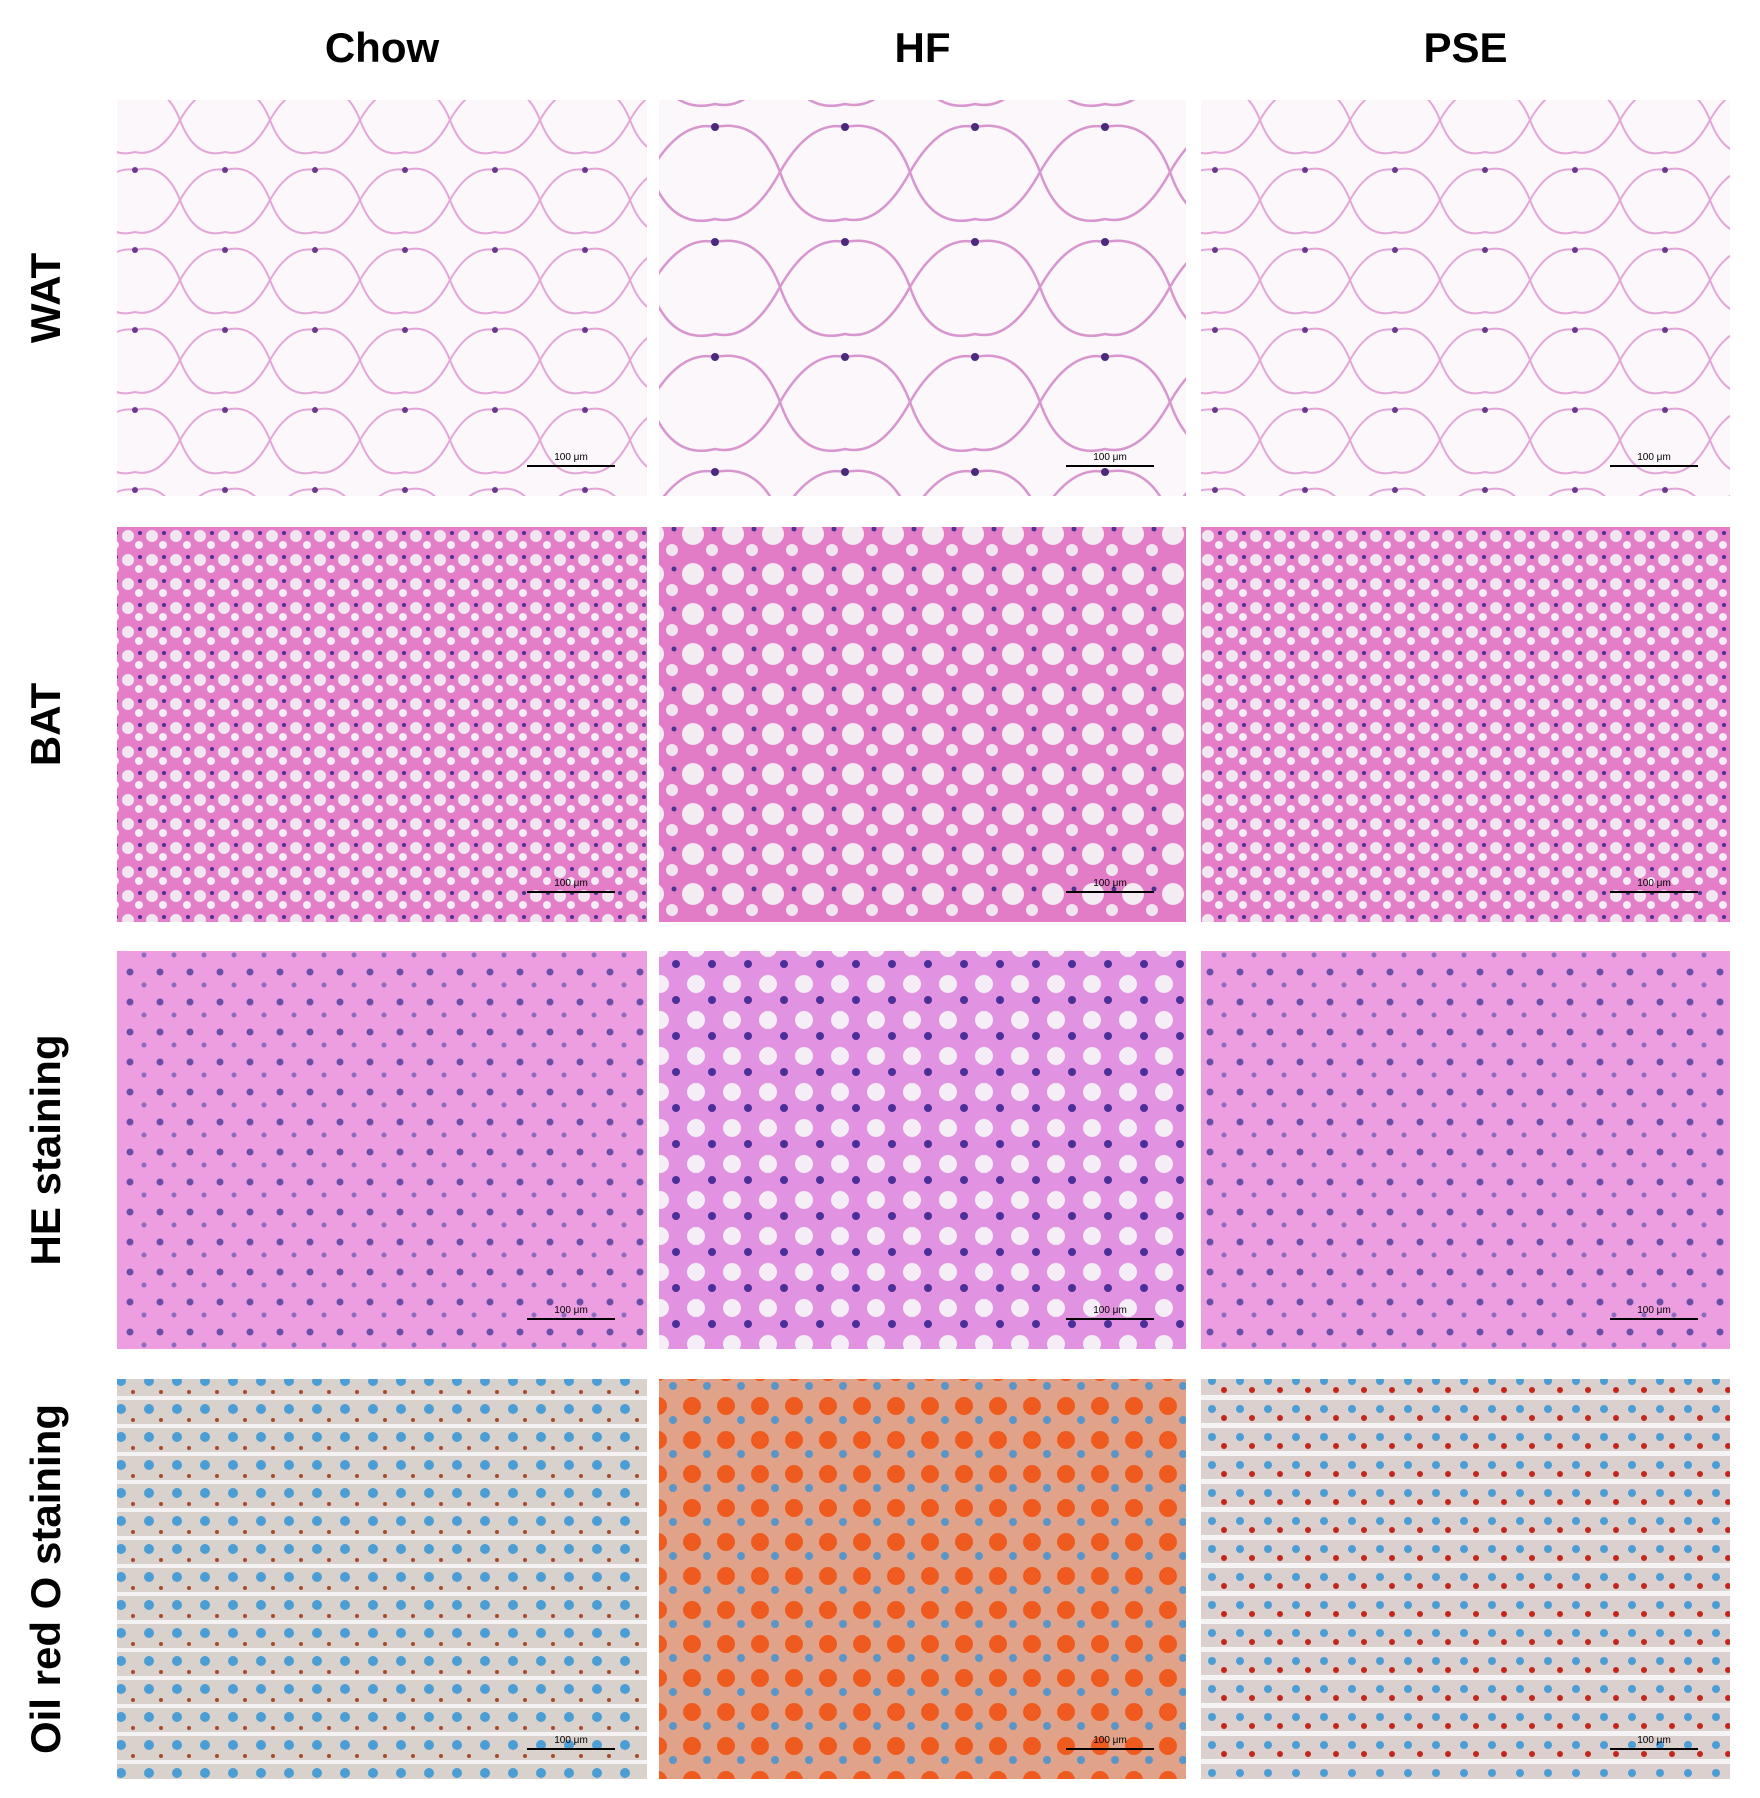 The width and height of the screenshot is (1760, 1798). I want to click on column-label: Chow, so click(382, 47).